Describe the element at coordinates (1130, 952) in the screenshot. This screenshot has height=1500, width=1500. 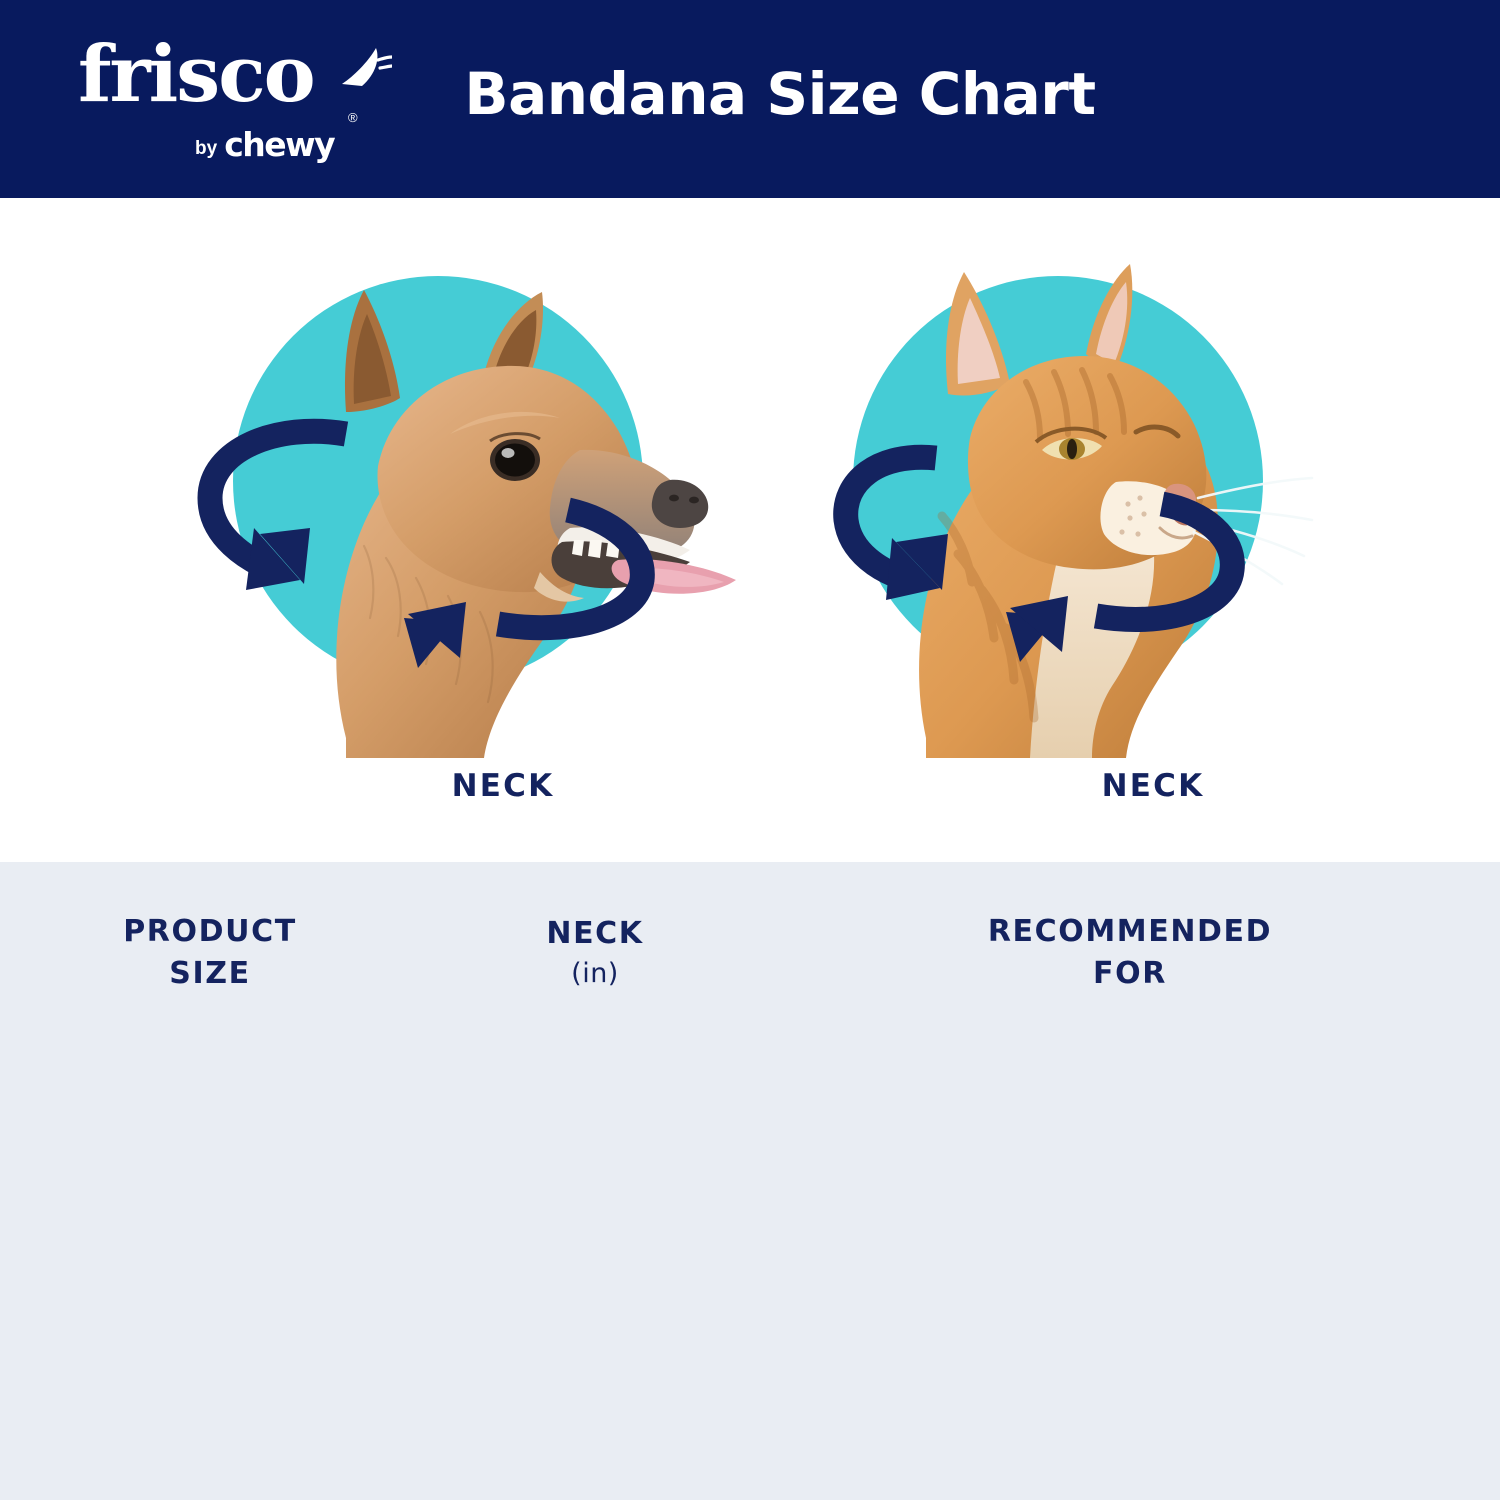
I see `column-header-recommended-for: RECOMMENDED FOR` at that location.